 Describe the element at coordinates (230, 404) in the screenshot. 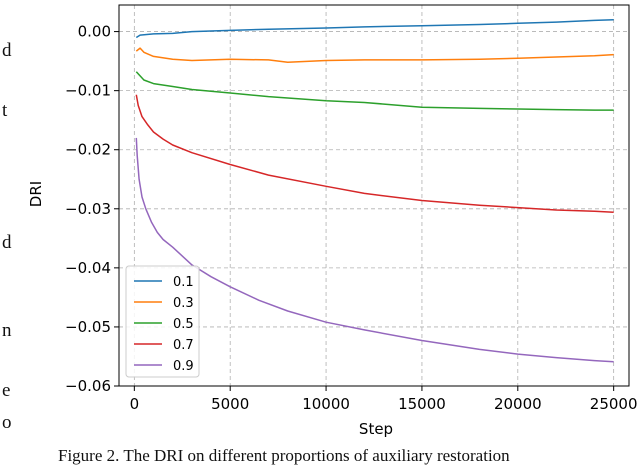

I see `x-tick-label: 5000` at that location.